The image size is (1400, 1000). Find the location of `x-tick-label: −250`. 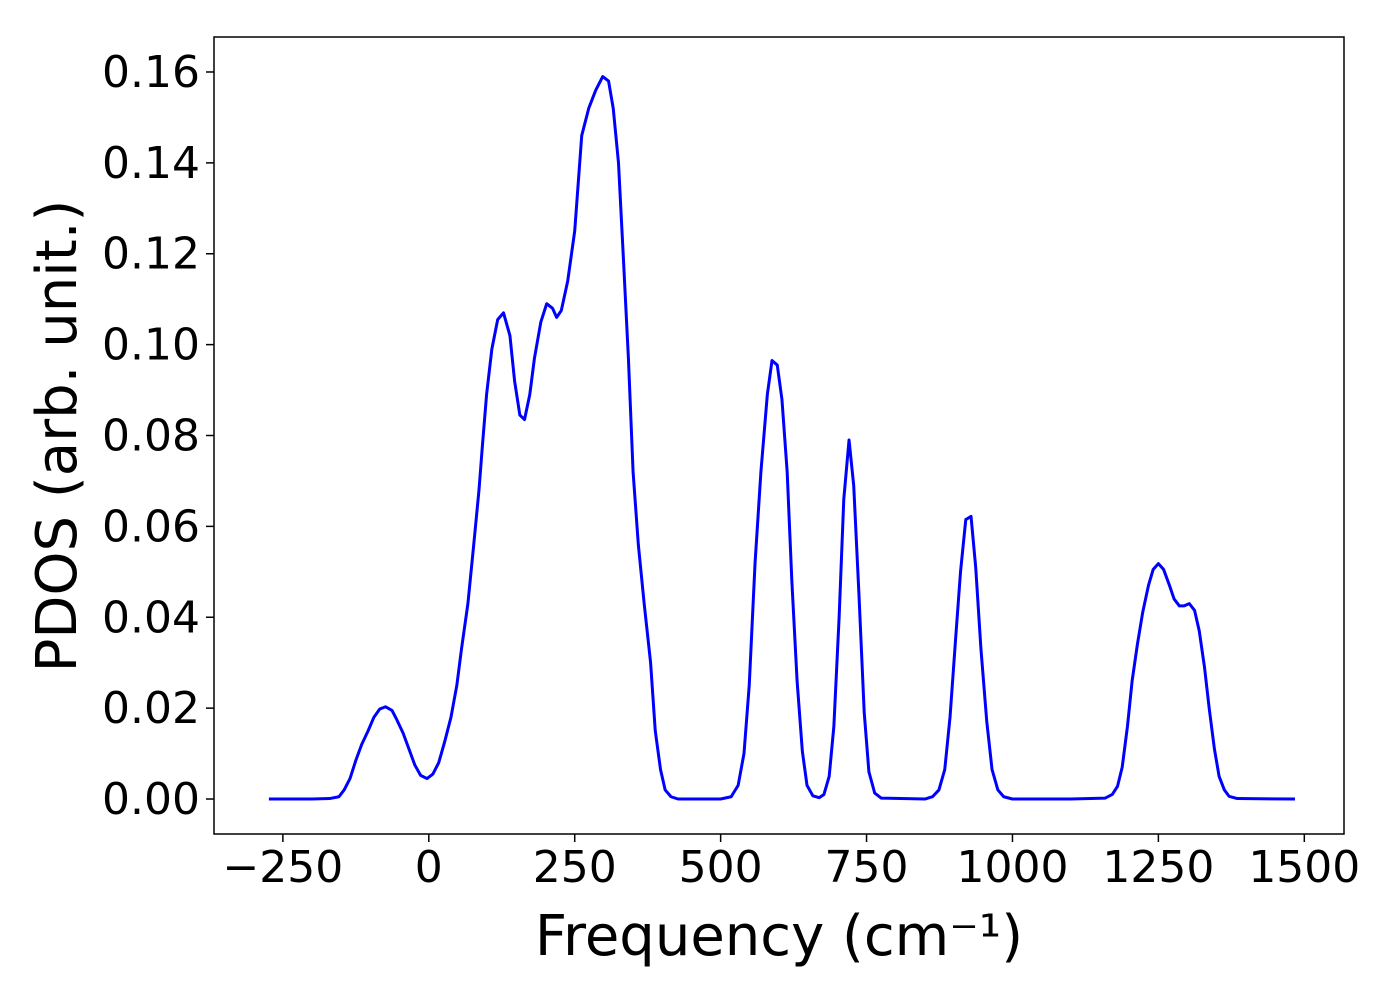

x-tick-label: −250 is located at coordinates (282, 867).